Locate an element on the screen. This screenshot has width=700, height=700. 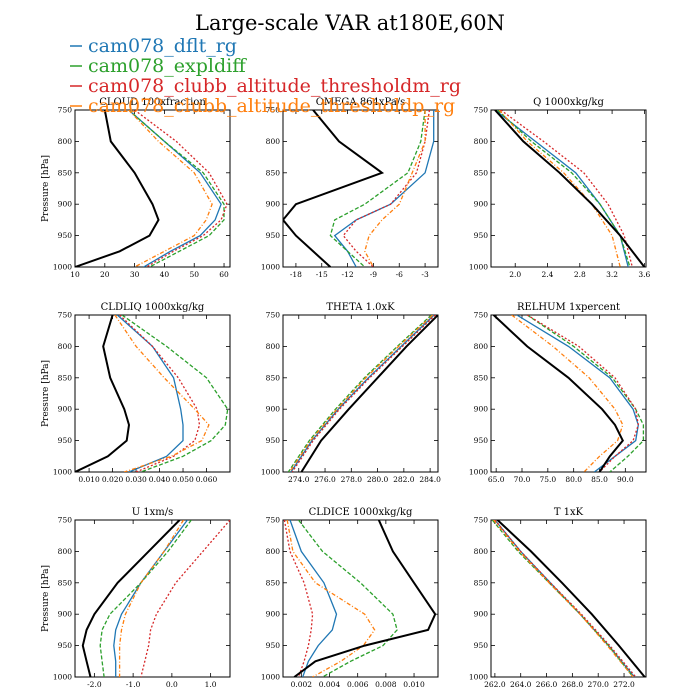
x-tick-label: -3 is located at coordinates (425, 274).